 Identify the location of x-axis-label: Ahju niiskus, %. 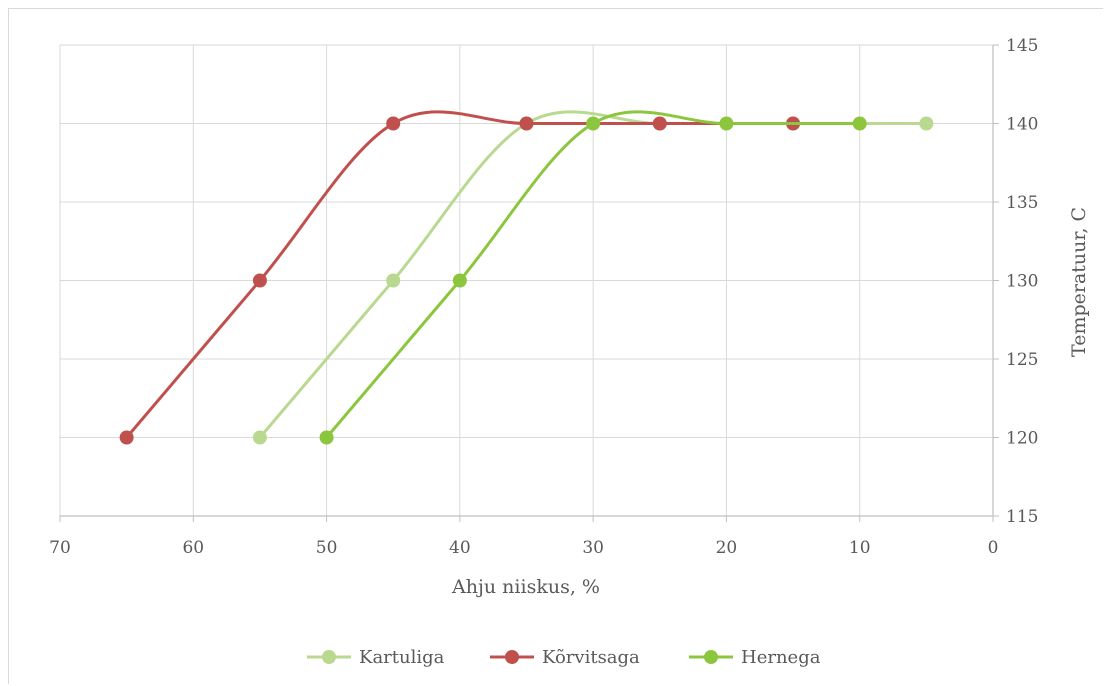
(525, 587).